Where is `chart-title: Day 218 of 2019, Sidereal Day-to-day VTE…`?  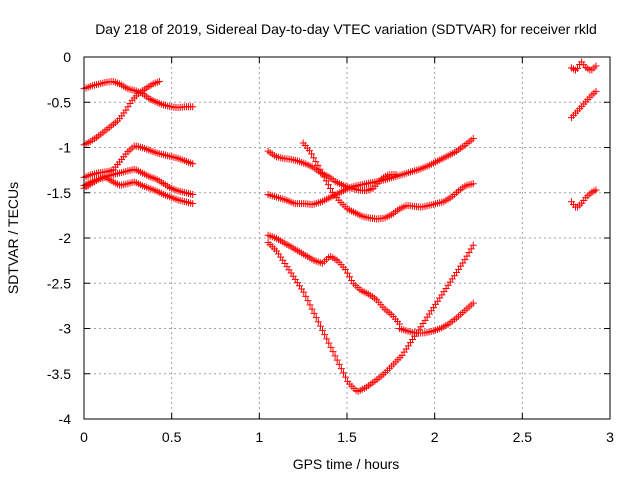 chart-title: Day 218 of 2019, Sidereal Day-to-day VTE… is located at coordinates (346, 29).